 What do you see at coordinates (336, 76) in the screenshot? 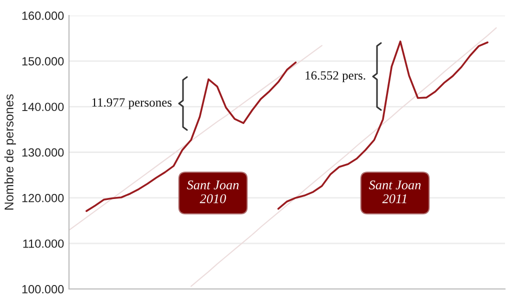
I see `annotation: 16.552 pers.` at bounding box center [336, 76].